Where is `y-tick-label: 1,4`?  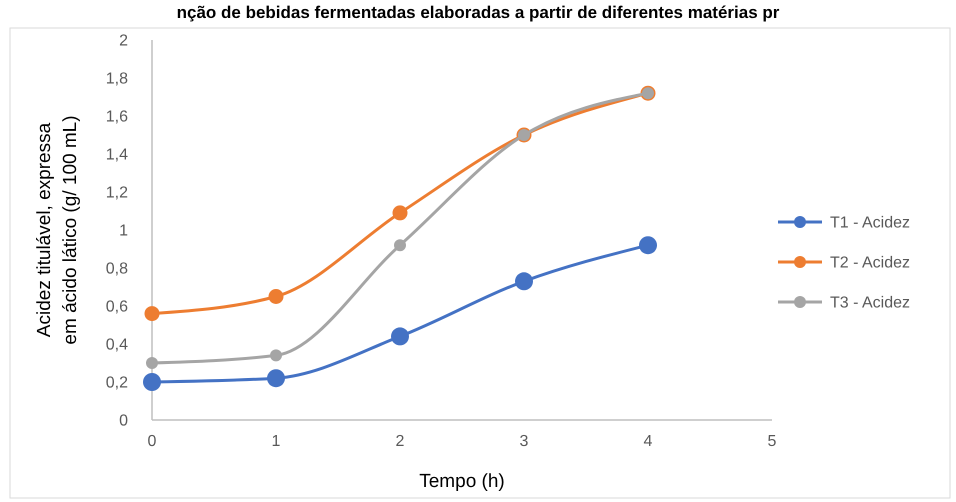 y-tick-label: 1,4 is located at coordinates (117, 155).